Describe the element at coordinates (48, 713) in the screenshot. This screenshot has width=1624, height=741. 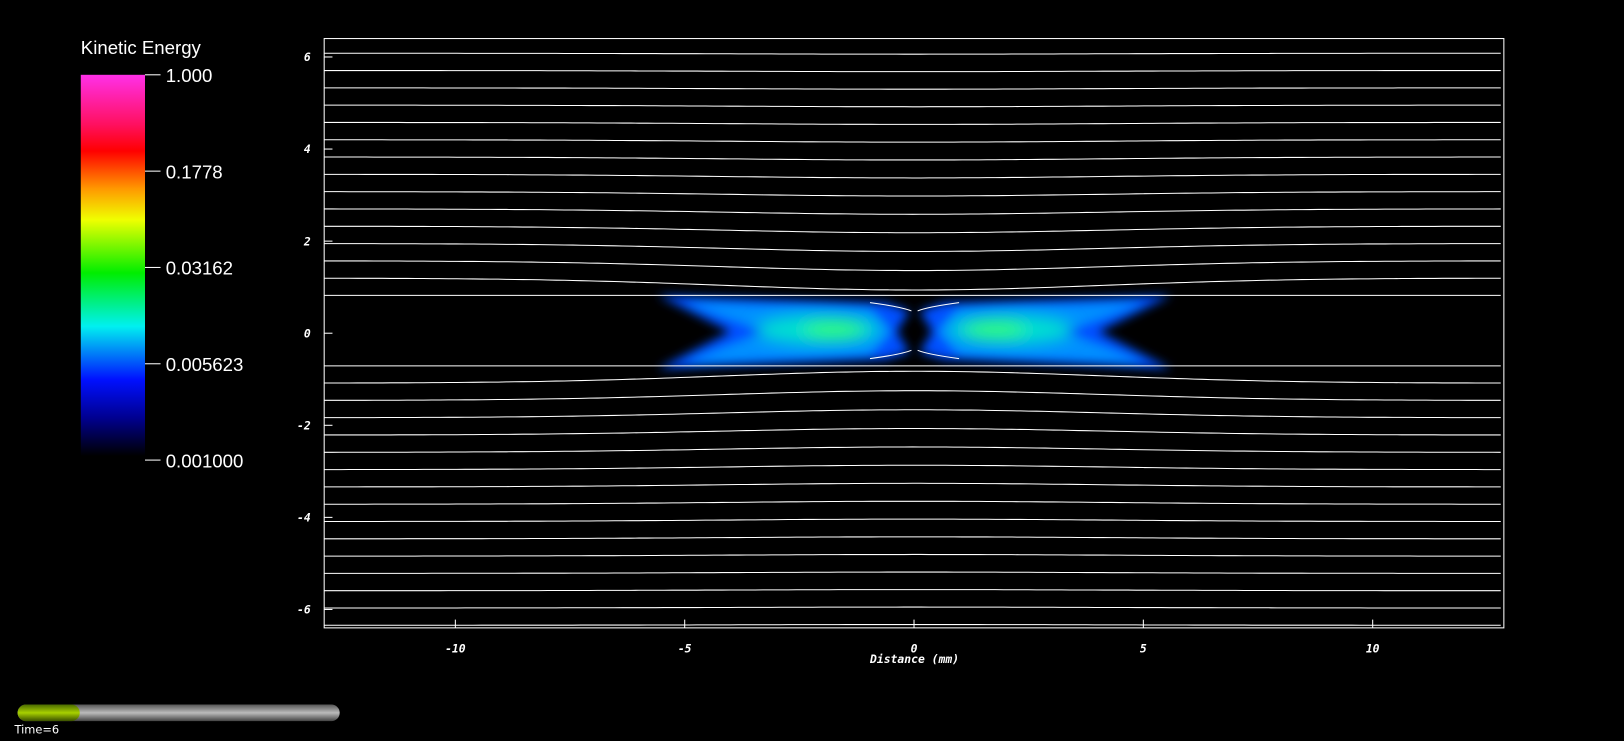
I see `slider-progress` at that location.